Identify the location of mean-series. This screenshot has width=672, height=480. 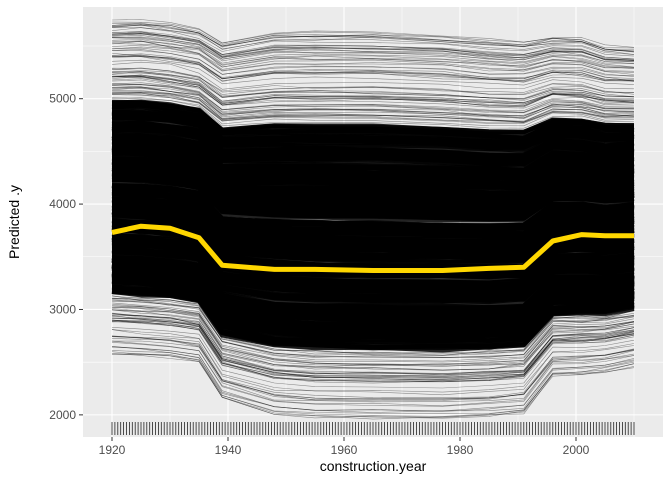
(372, 248).